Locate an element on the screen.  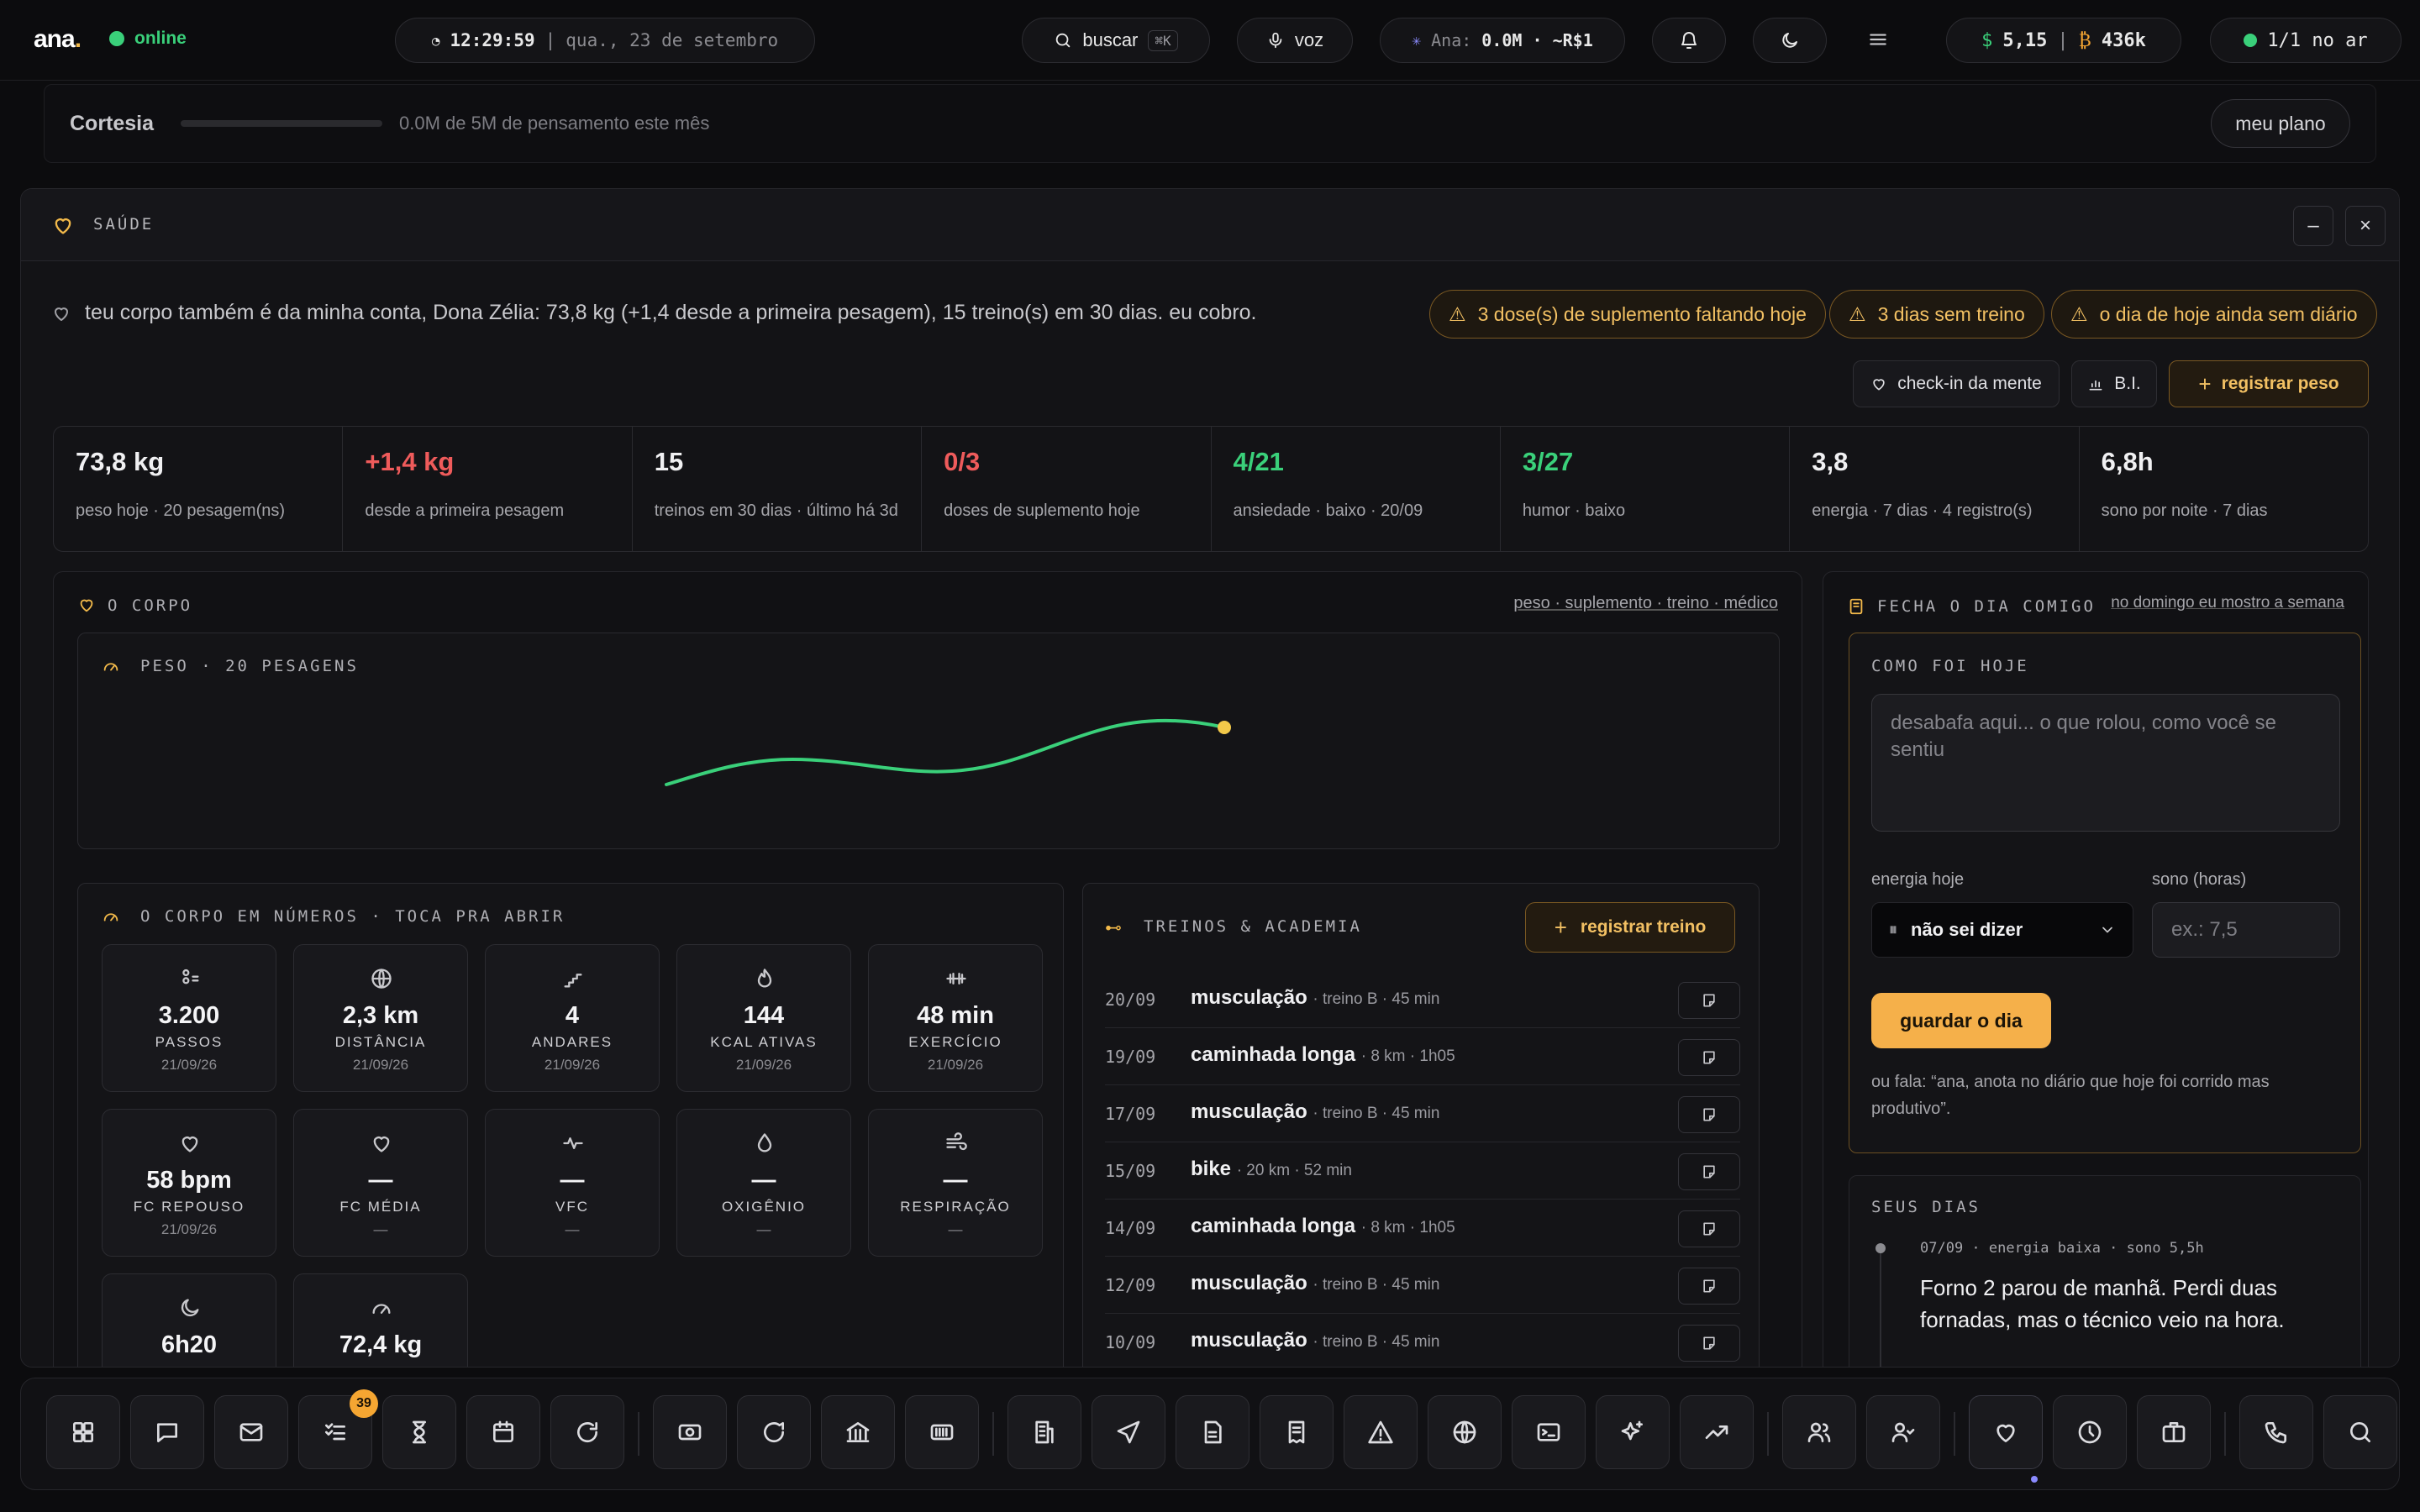
search-button: buscar ⌘K is located at coordinates (1116, 40).